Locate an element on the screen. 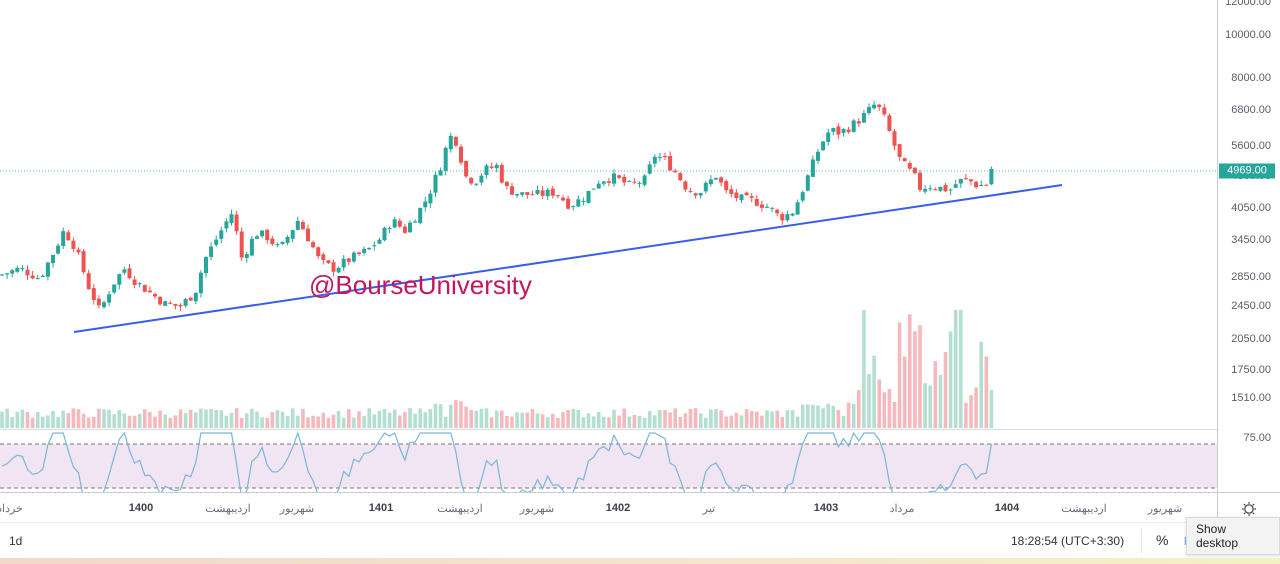 The image size is (1280, 564). interval-button: 1d is located at coordinates (16, 541).